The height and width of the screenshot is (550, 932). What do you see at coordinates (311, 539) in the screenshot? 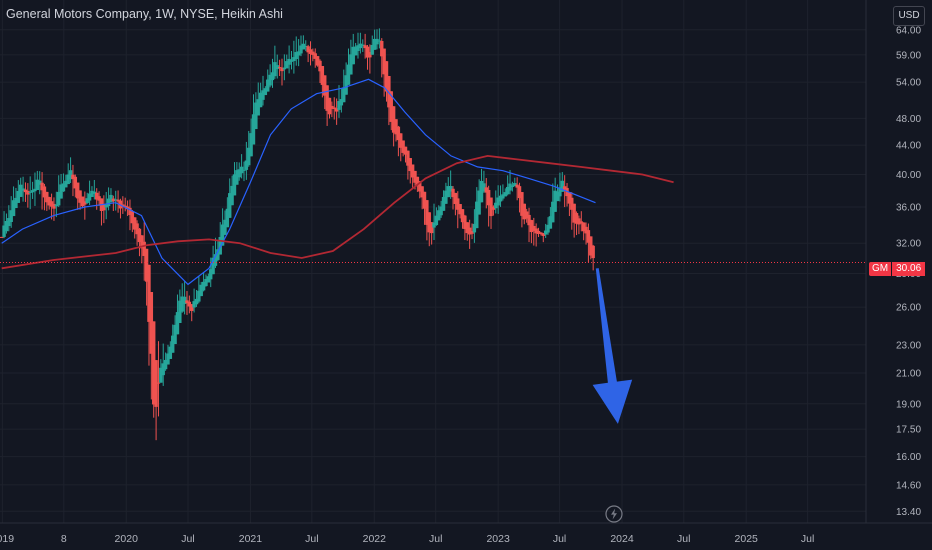
I see `time-tick-label: Jul` at bounding box center [311, 539].